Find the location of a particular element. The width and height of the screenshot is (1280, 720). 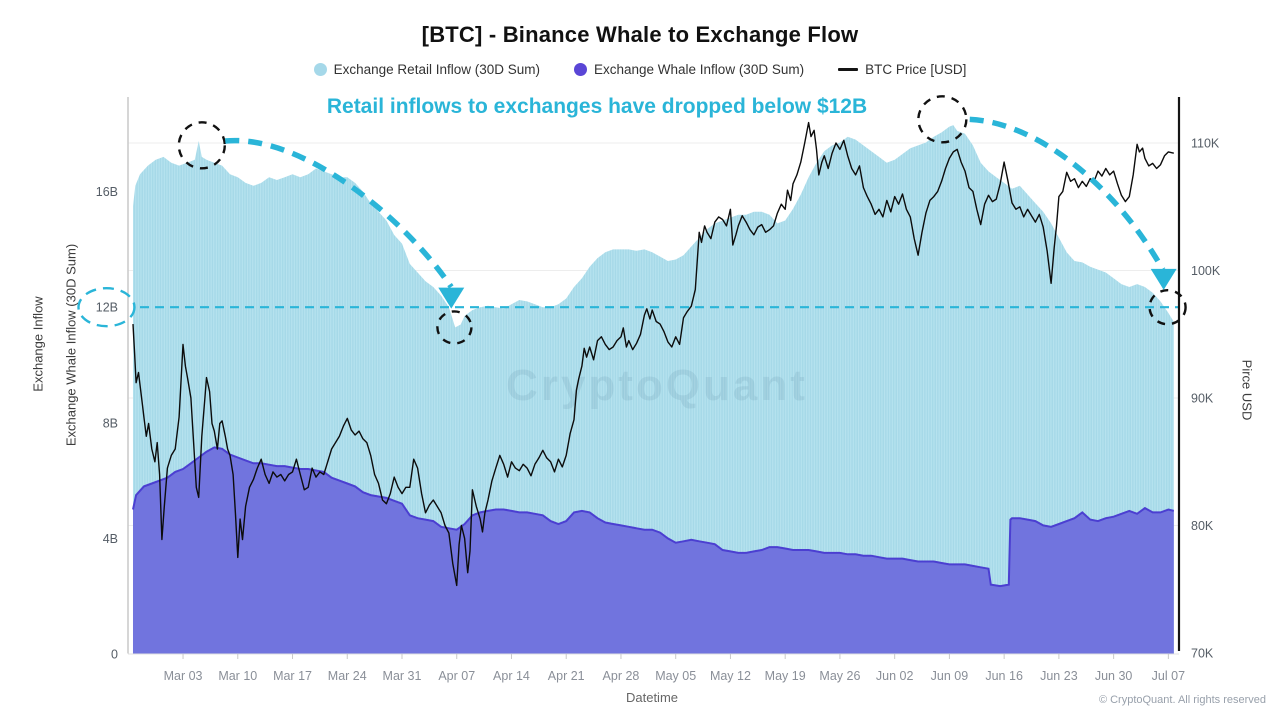

retail-series-dot-icon is located at coordinates (320, 69).